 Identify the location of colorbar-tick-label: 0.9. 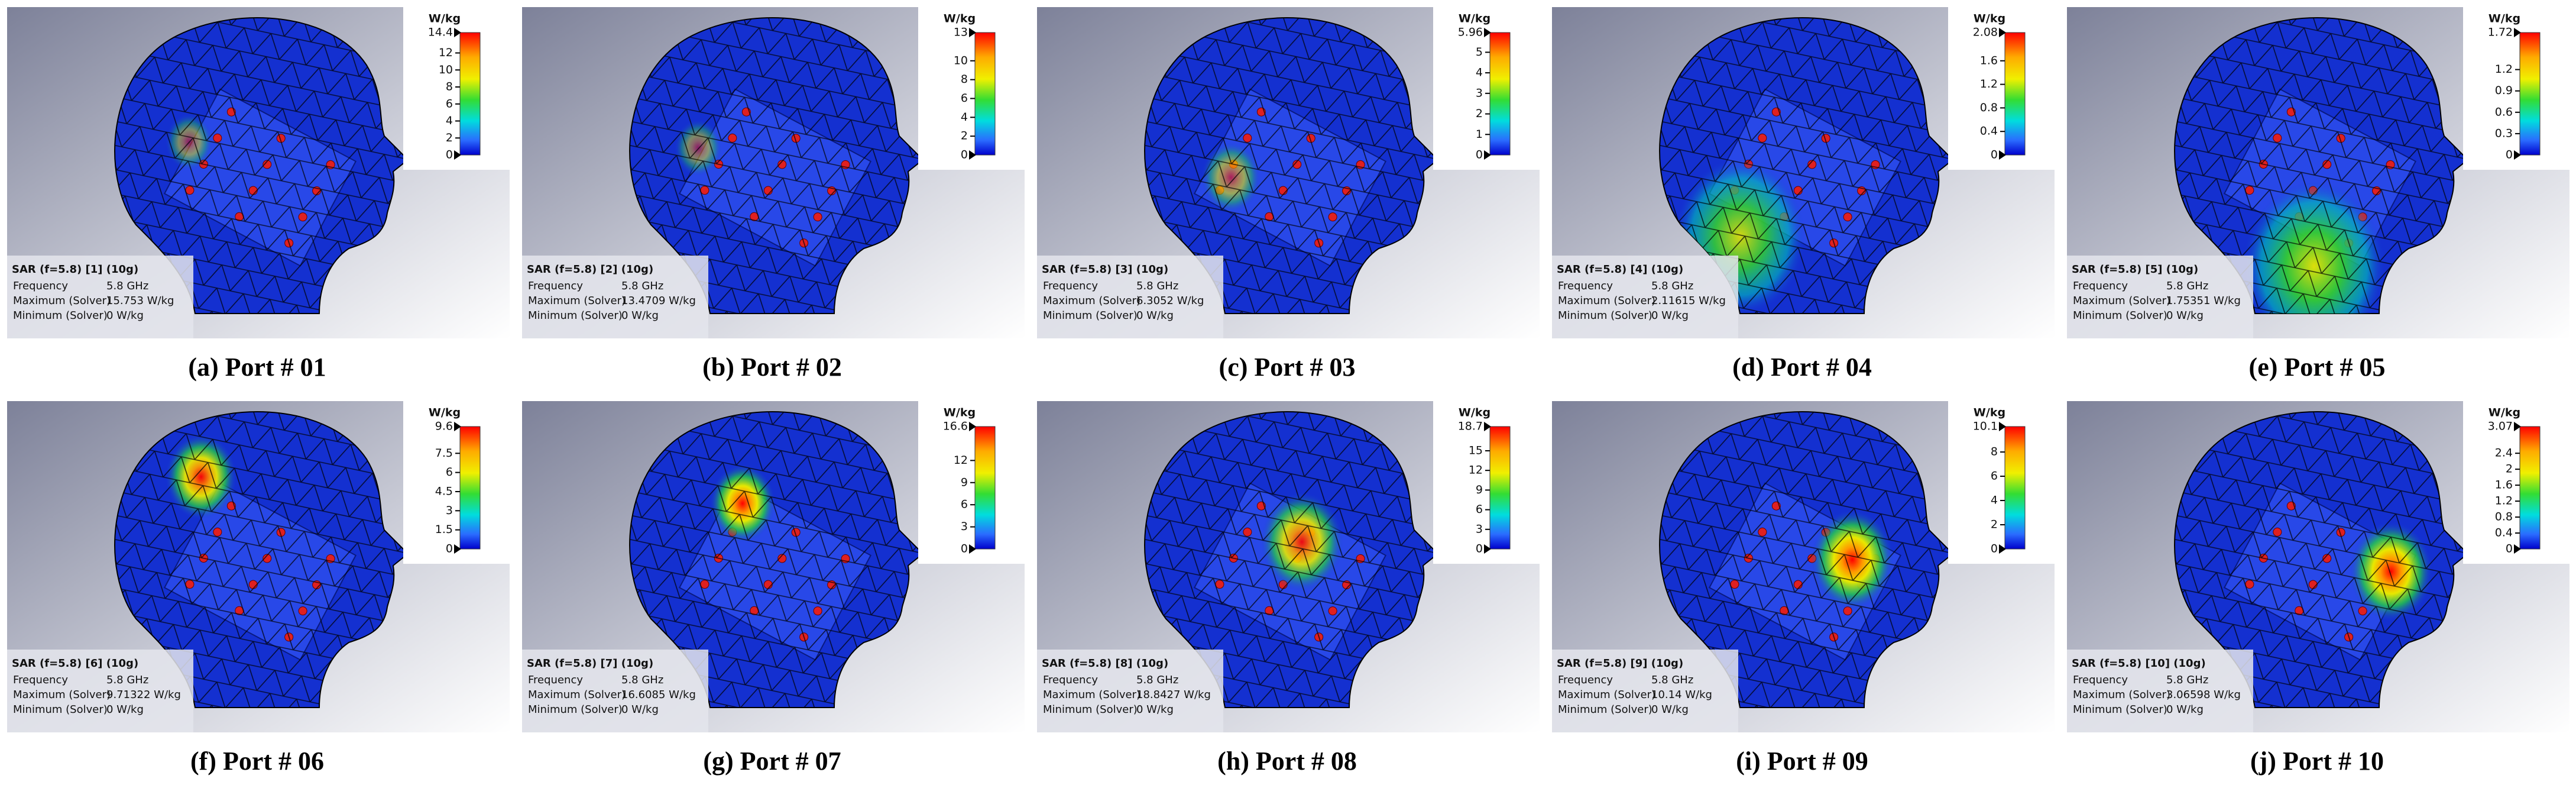
(2504, 90).